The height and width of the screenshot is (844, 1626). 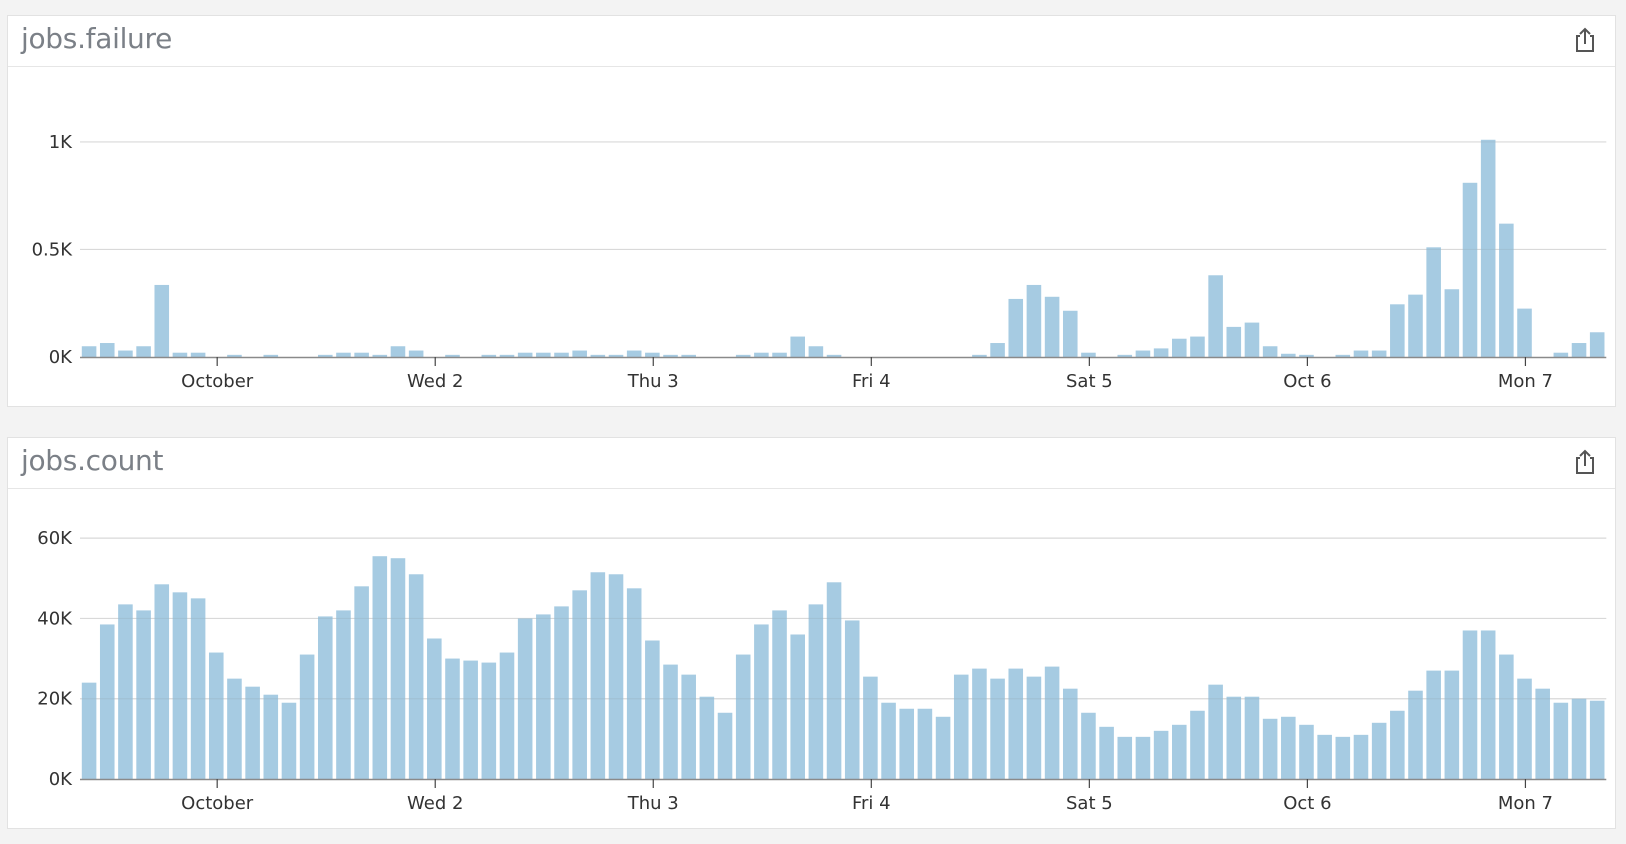 I want to click on panel-header: jobs.failure, so click(x=811, y=41).